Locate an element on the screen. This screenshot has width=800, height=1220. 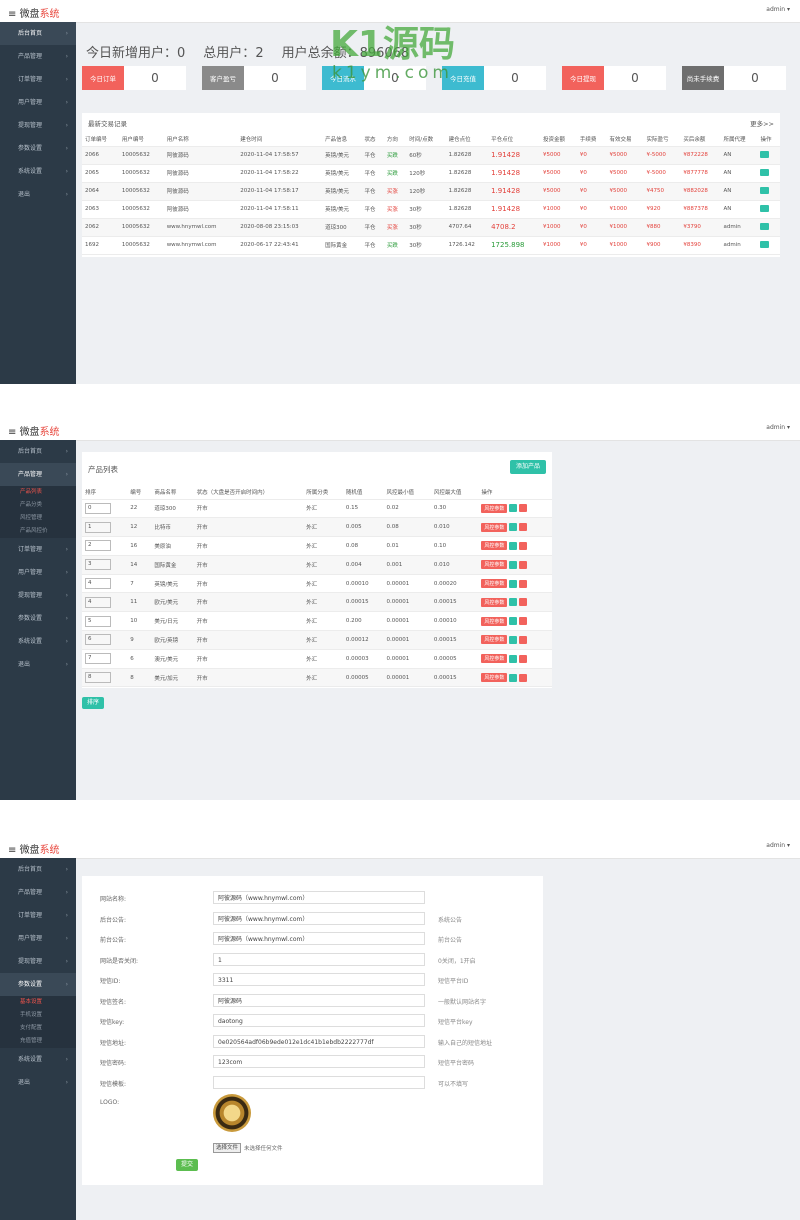
sort-input: 3 is located at coordinates (98, 565).